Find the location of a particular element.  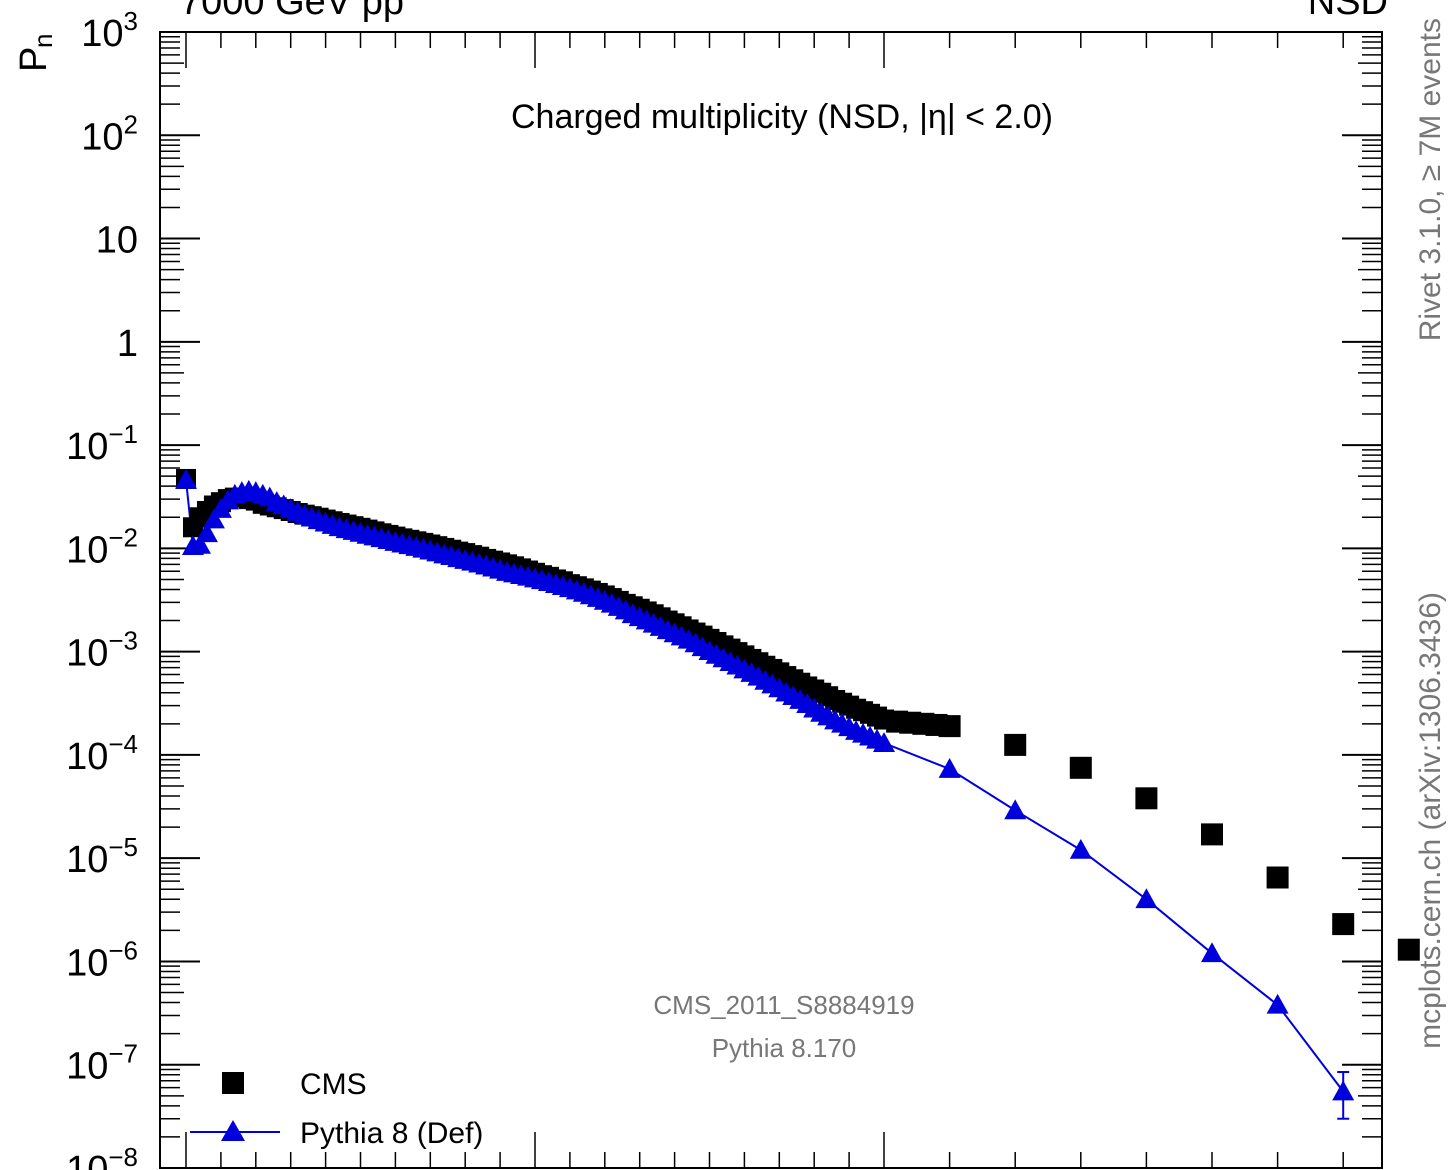

y-tick-label: 10⁻¹ is located at coordinates (102, 443).